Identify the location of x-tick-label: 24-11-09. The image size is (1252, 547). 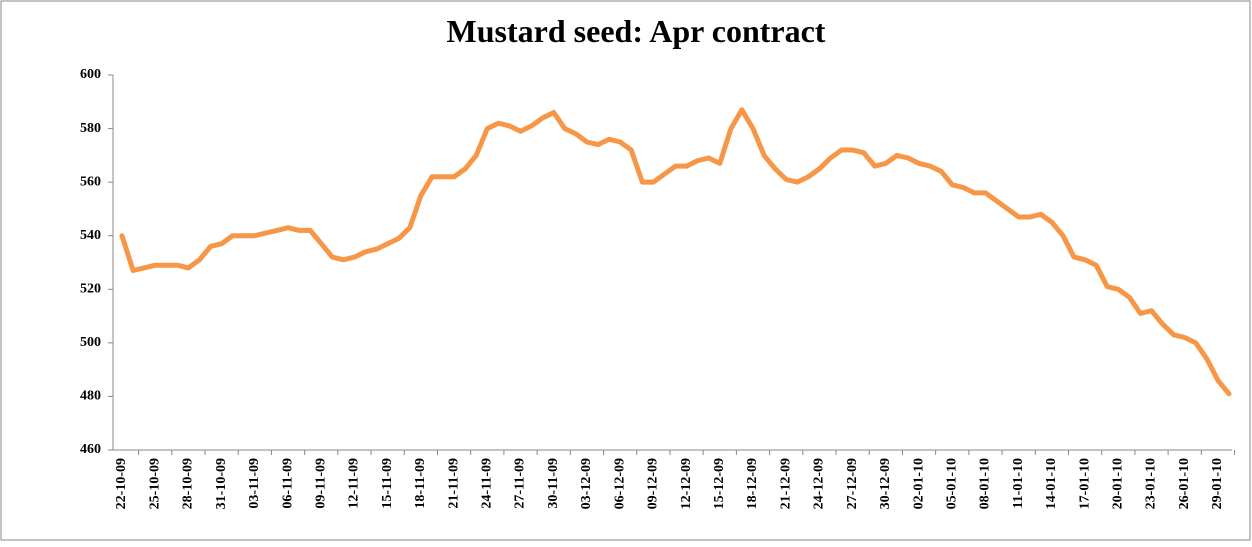
(487, 483).